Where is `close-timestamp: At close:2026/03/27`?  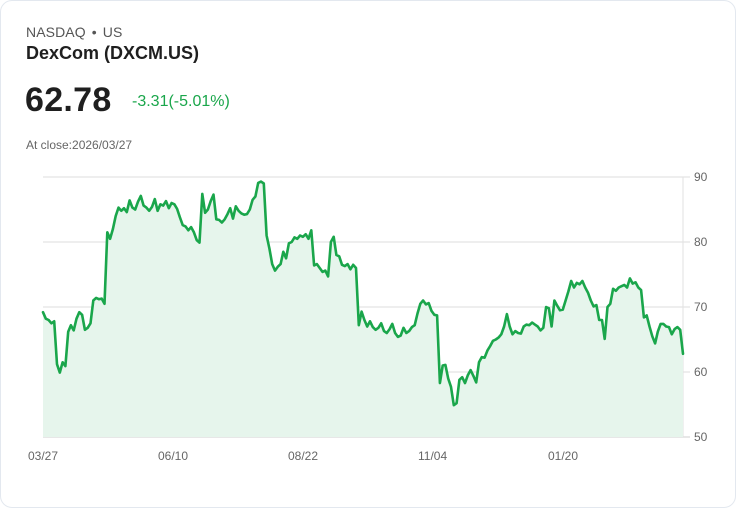
close-timestamp: At close:2026/03/27 is located at coordinates (79, 145).